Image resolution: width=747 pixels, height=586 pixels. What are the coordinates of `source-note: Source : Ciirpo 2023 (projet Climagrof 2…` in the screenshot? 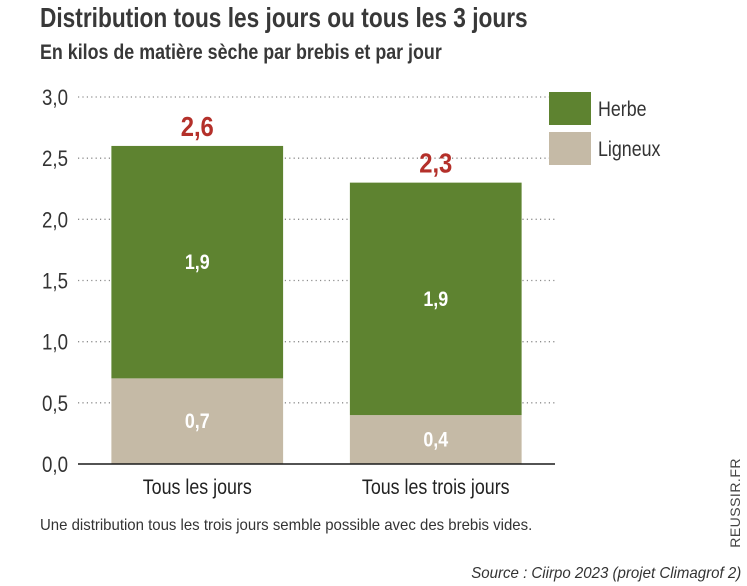 It's located at (605, 573).